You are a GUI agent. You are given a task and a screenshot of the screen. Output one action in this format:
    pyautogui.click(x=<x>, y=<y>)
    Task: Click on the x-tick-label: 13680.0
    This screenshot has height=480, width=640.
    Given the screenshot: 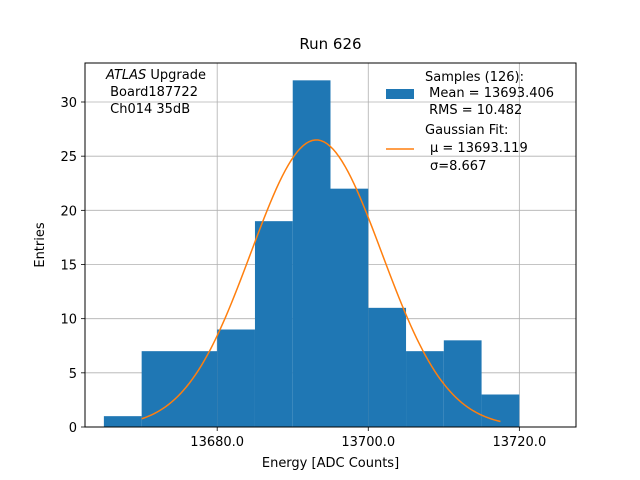 What is the action you would take?
    pyautogui.click(x=217, y=442)
    